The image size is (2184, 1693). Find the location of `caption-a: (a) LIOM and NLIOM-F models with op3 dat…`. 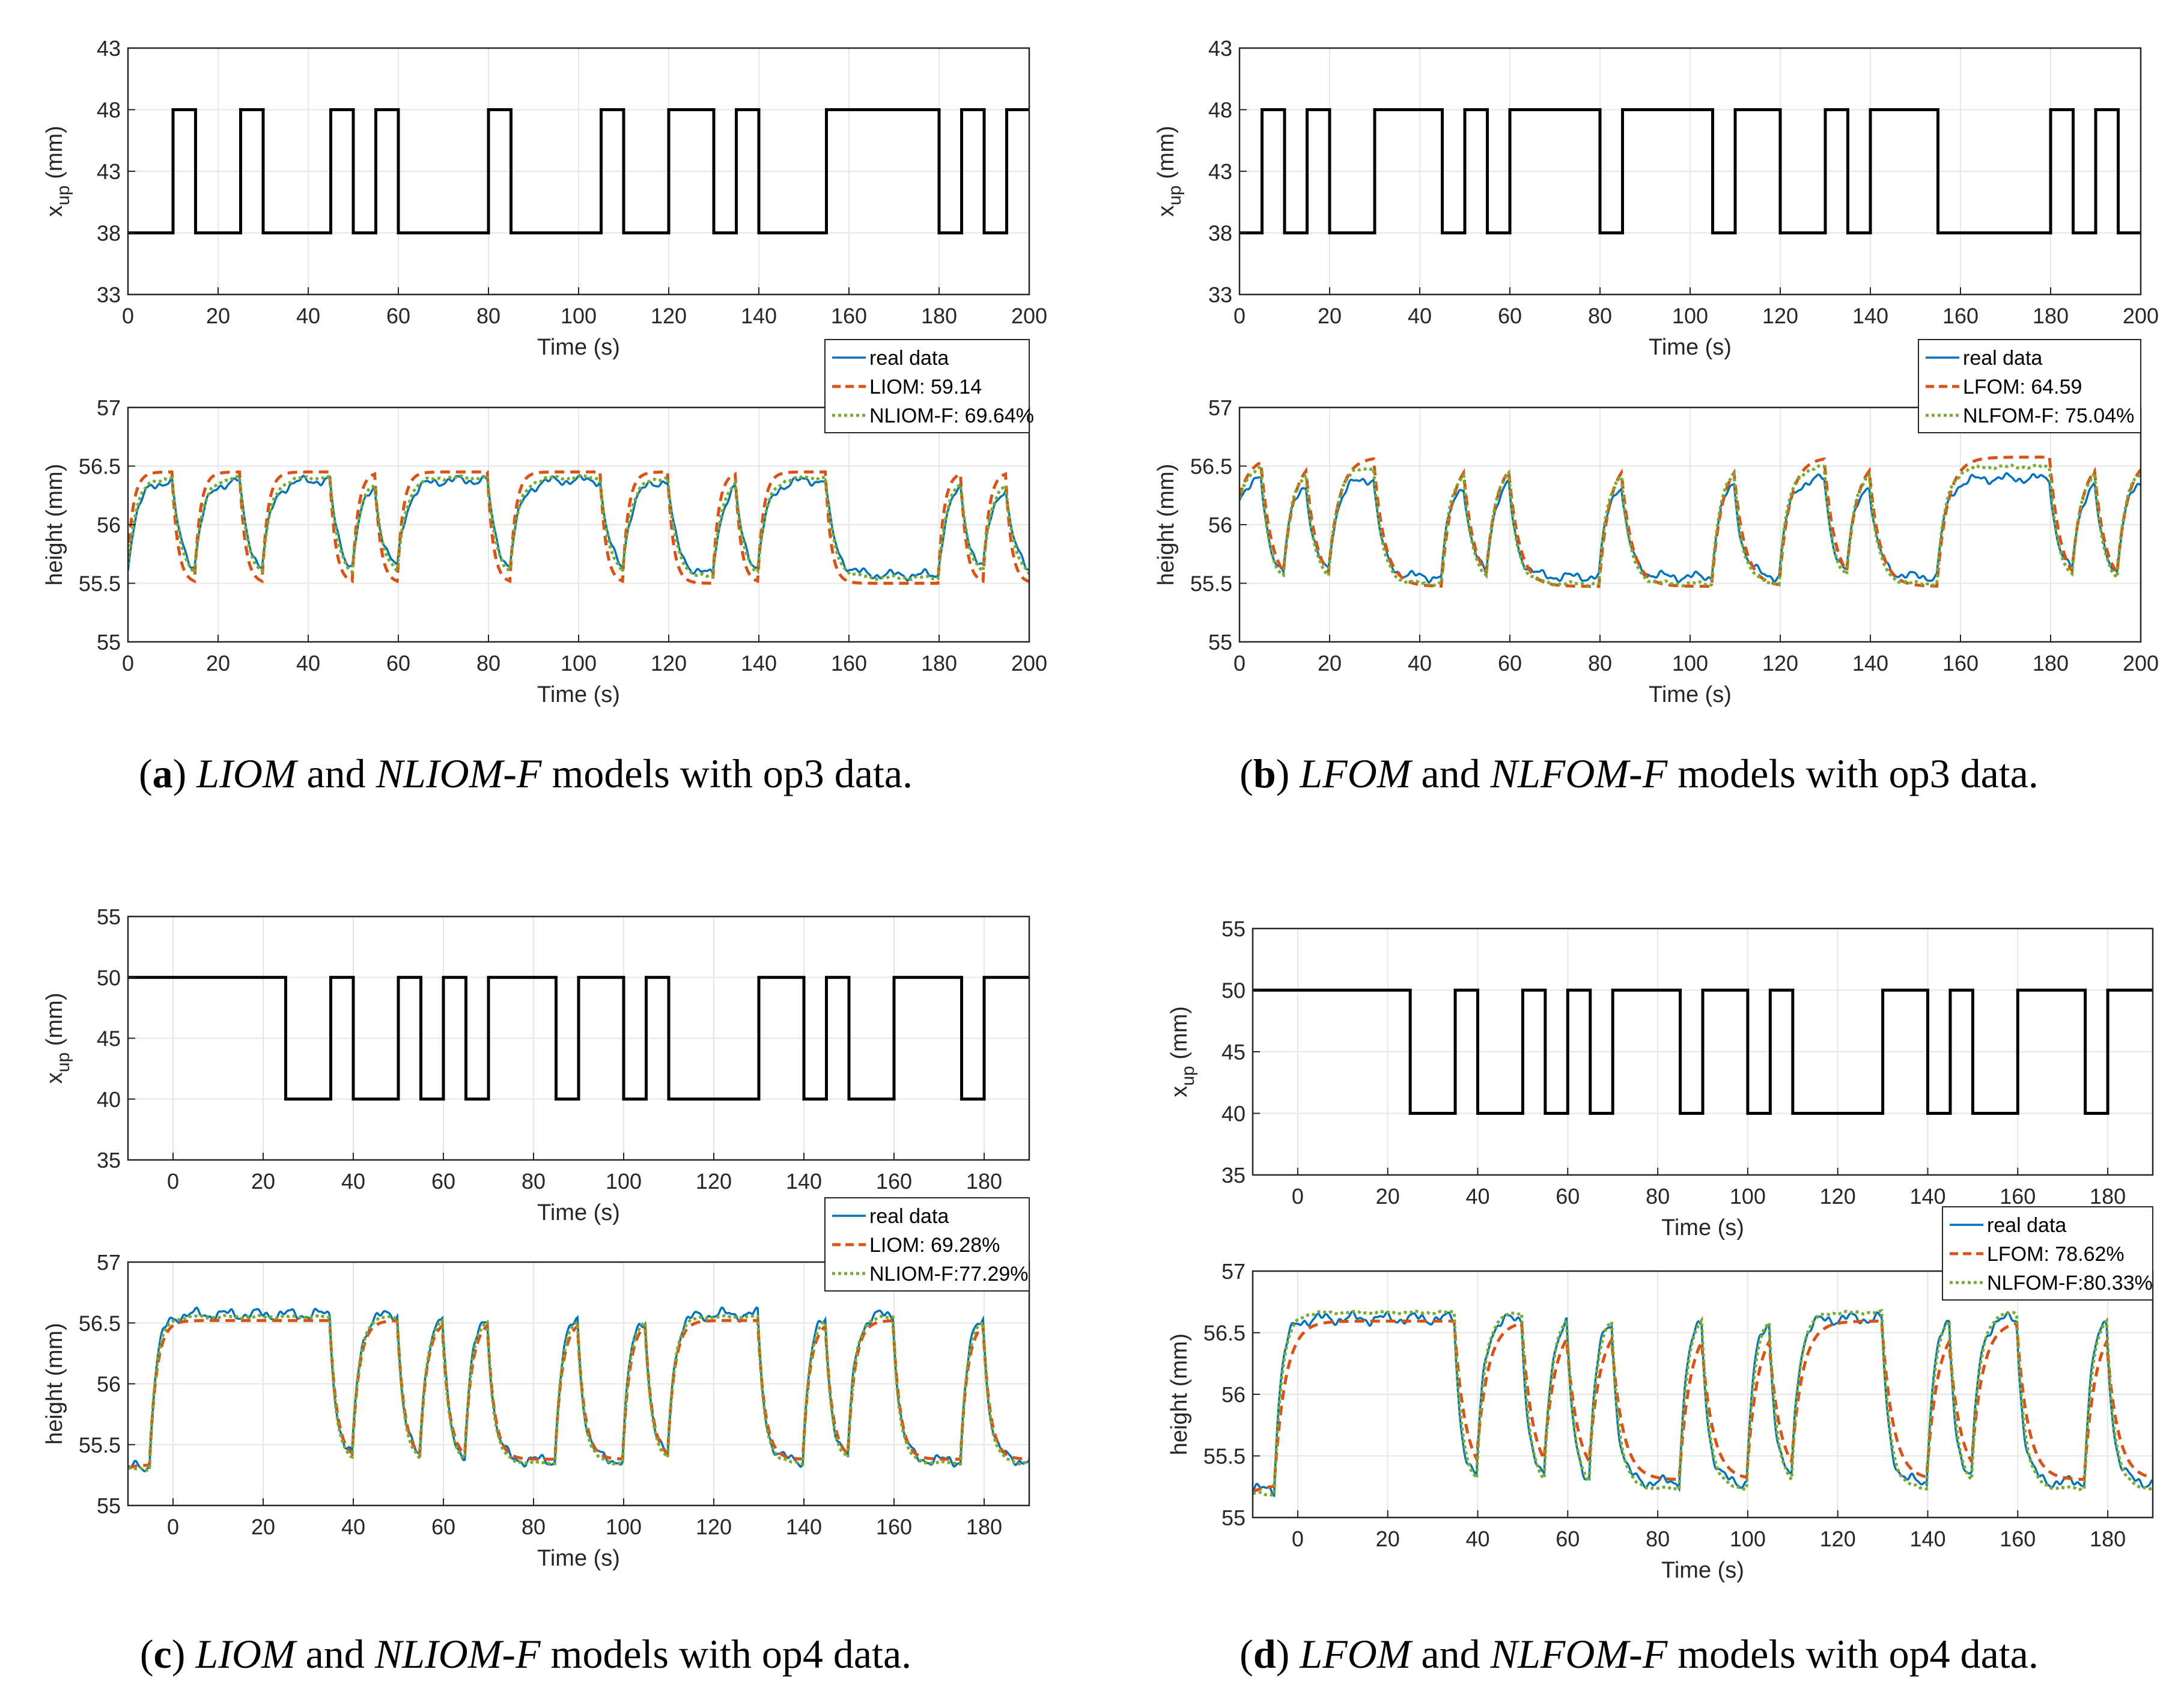

caption-a: (a) LIOM and NLIOM-F models with op3 dat… is located at coordinates (526, 773).